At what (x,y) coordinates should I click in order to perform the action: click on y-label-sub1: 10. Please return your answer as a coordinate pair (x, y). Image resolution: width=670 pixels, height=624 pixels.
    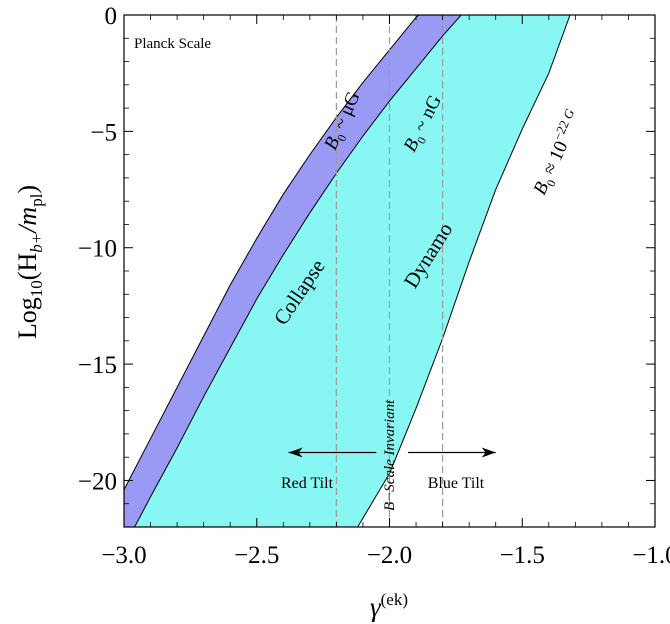
    Looking at the image, I should click on (36, 288).